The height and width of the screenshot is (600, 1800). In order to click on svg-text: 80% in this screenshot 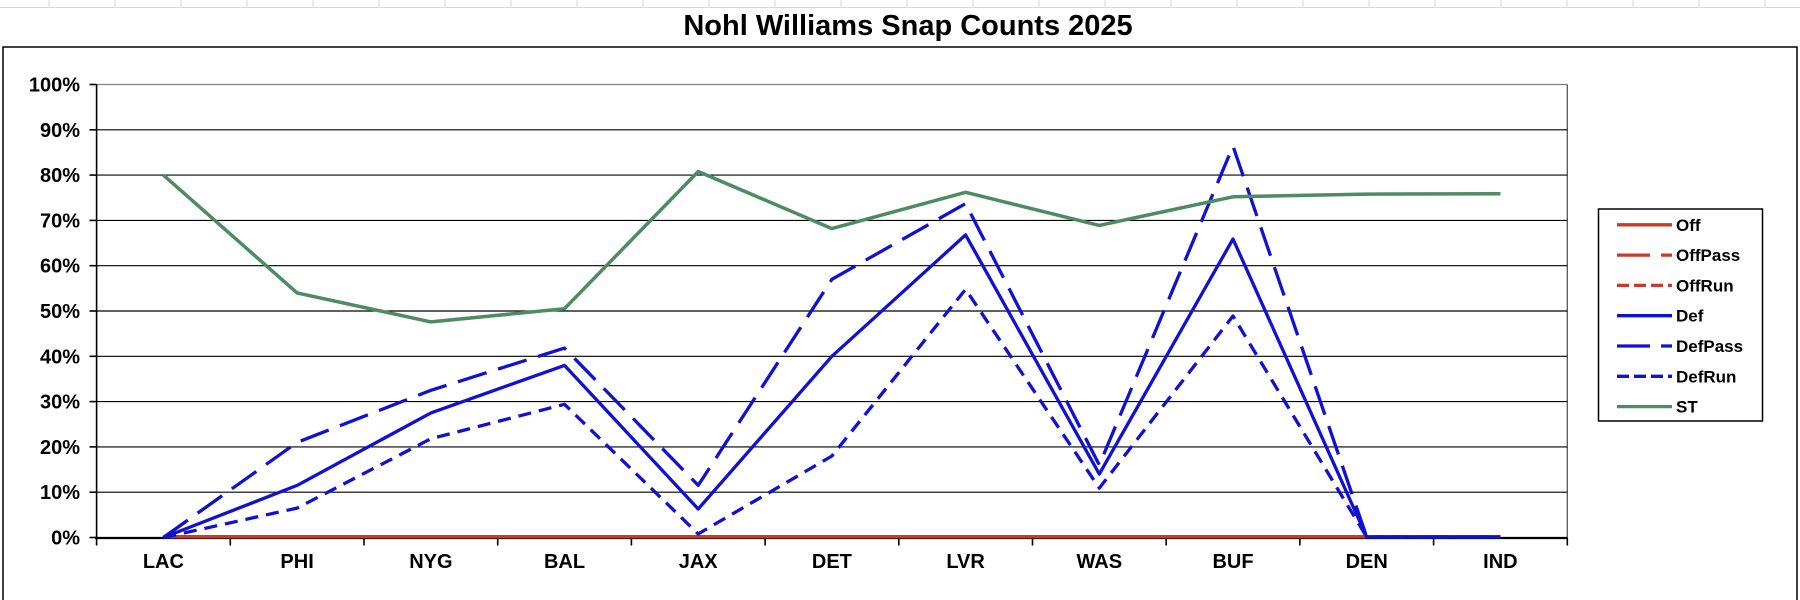, I will do `click(60, 176)`.